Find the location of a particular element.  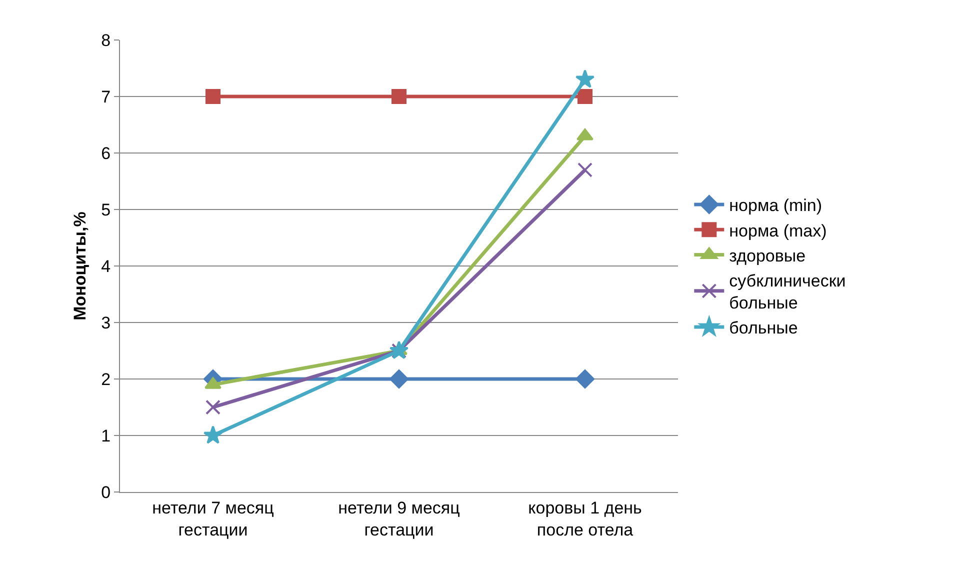

y-tick-label: 2 is located at coordinates (106, 379).